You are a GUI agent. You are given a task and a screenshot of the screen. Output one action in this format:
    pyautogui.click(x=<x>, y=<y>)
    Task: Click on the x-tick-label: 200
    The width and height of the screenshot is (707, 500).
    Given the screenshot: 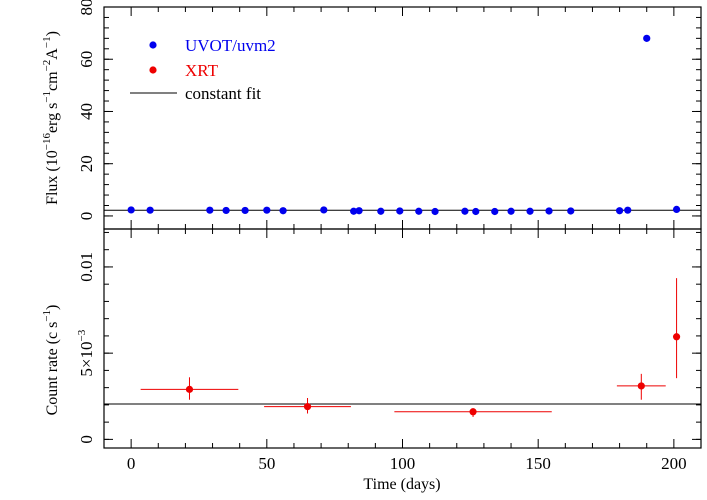 What is the action you would take?
    pyautogui.click(x=674, y=463)
    